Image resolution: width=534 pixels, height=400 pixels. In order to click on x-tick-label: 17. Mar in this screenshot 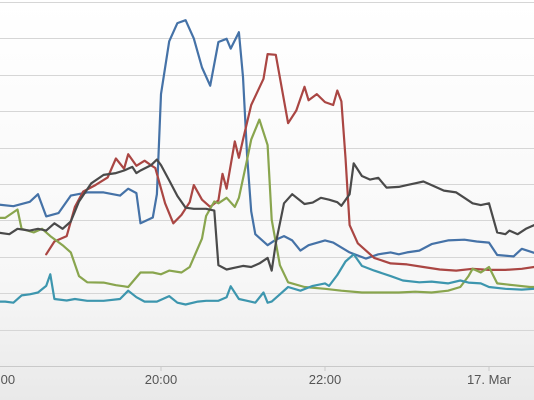, I will do `click(489, 379)`.